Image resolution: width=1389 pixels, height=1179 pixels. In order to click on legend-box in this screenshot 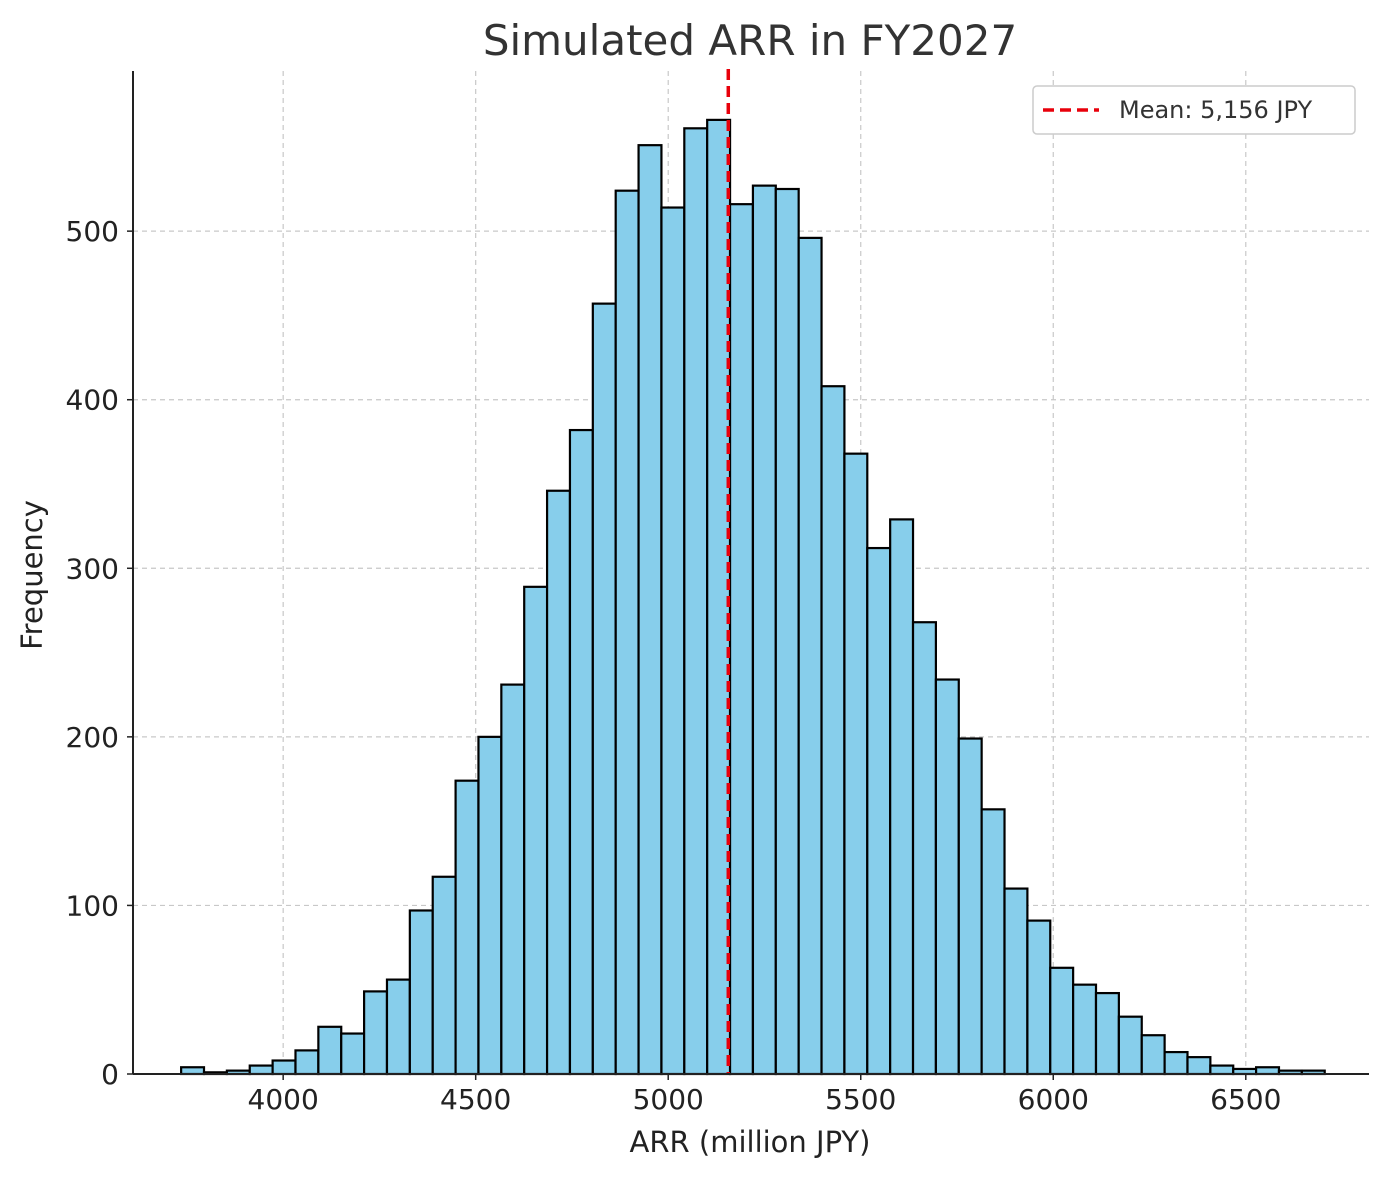, I will do `click(1194, 110)`.